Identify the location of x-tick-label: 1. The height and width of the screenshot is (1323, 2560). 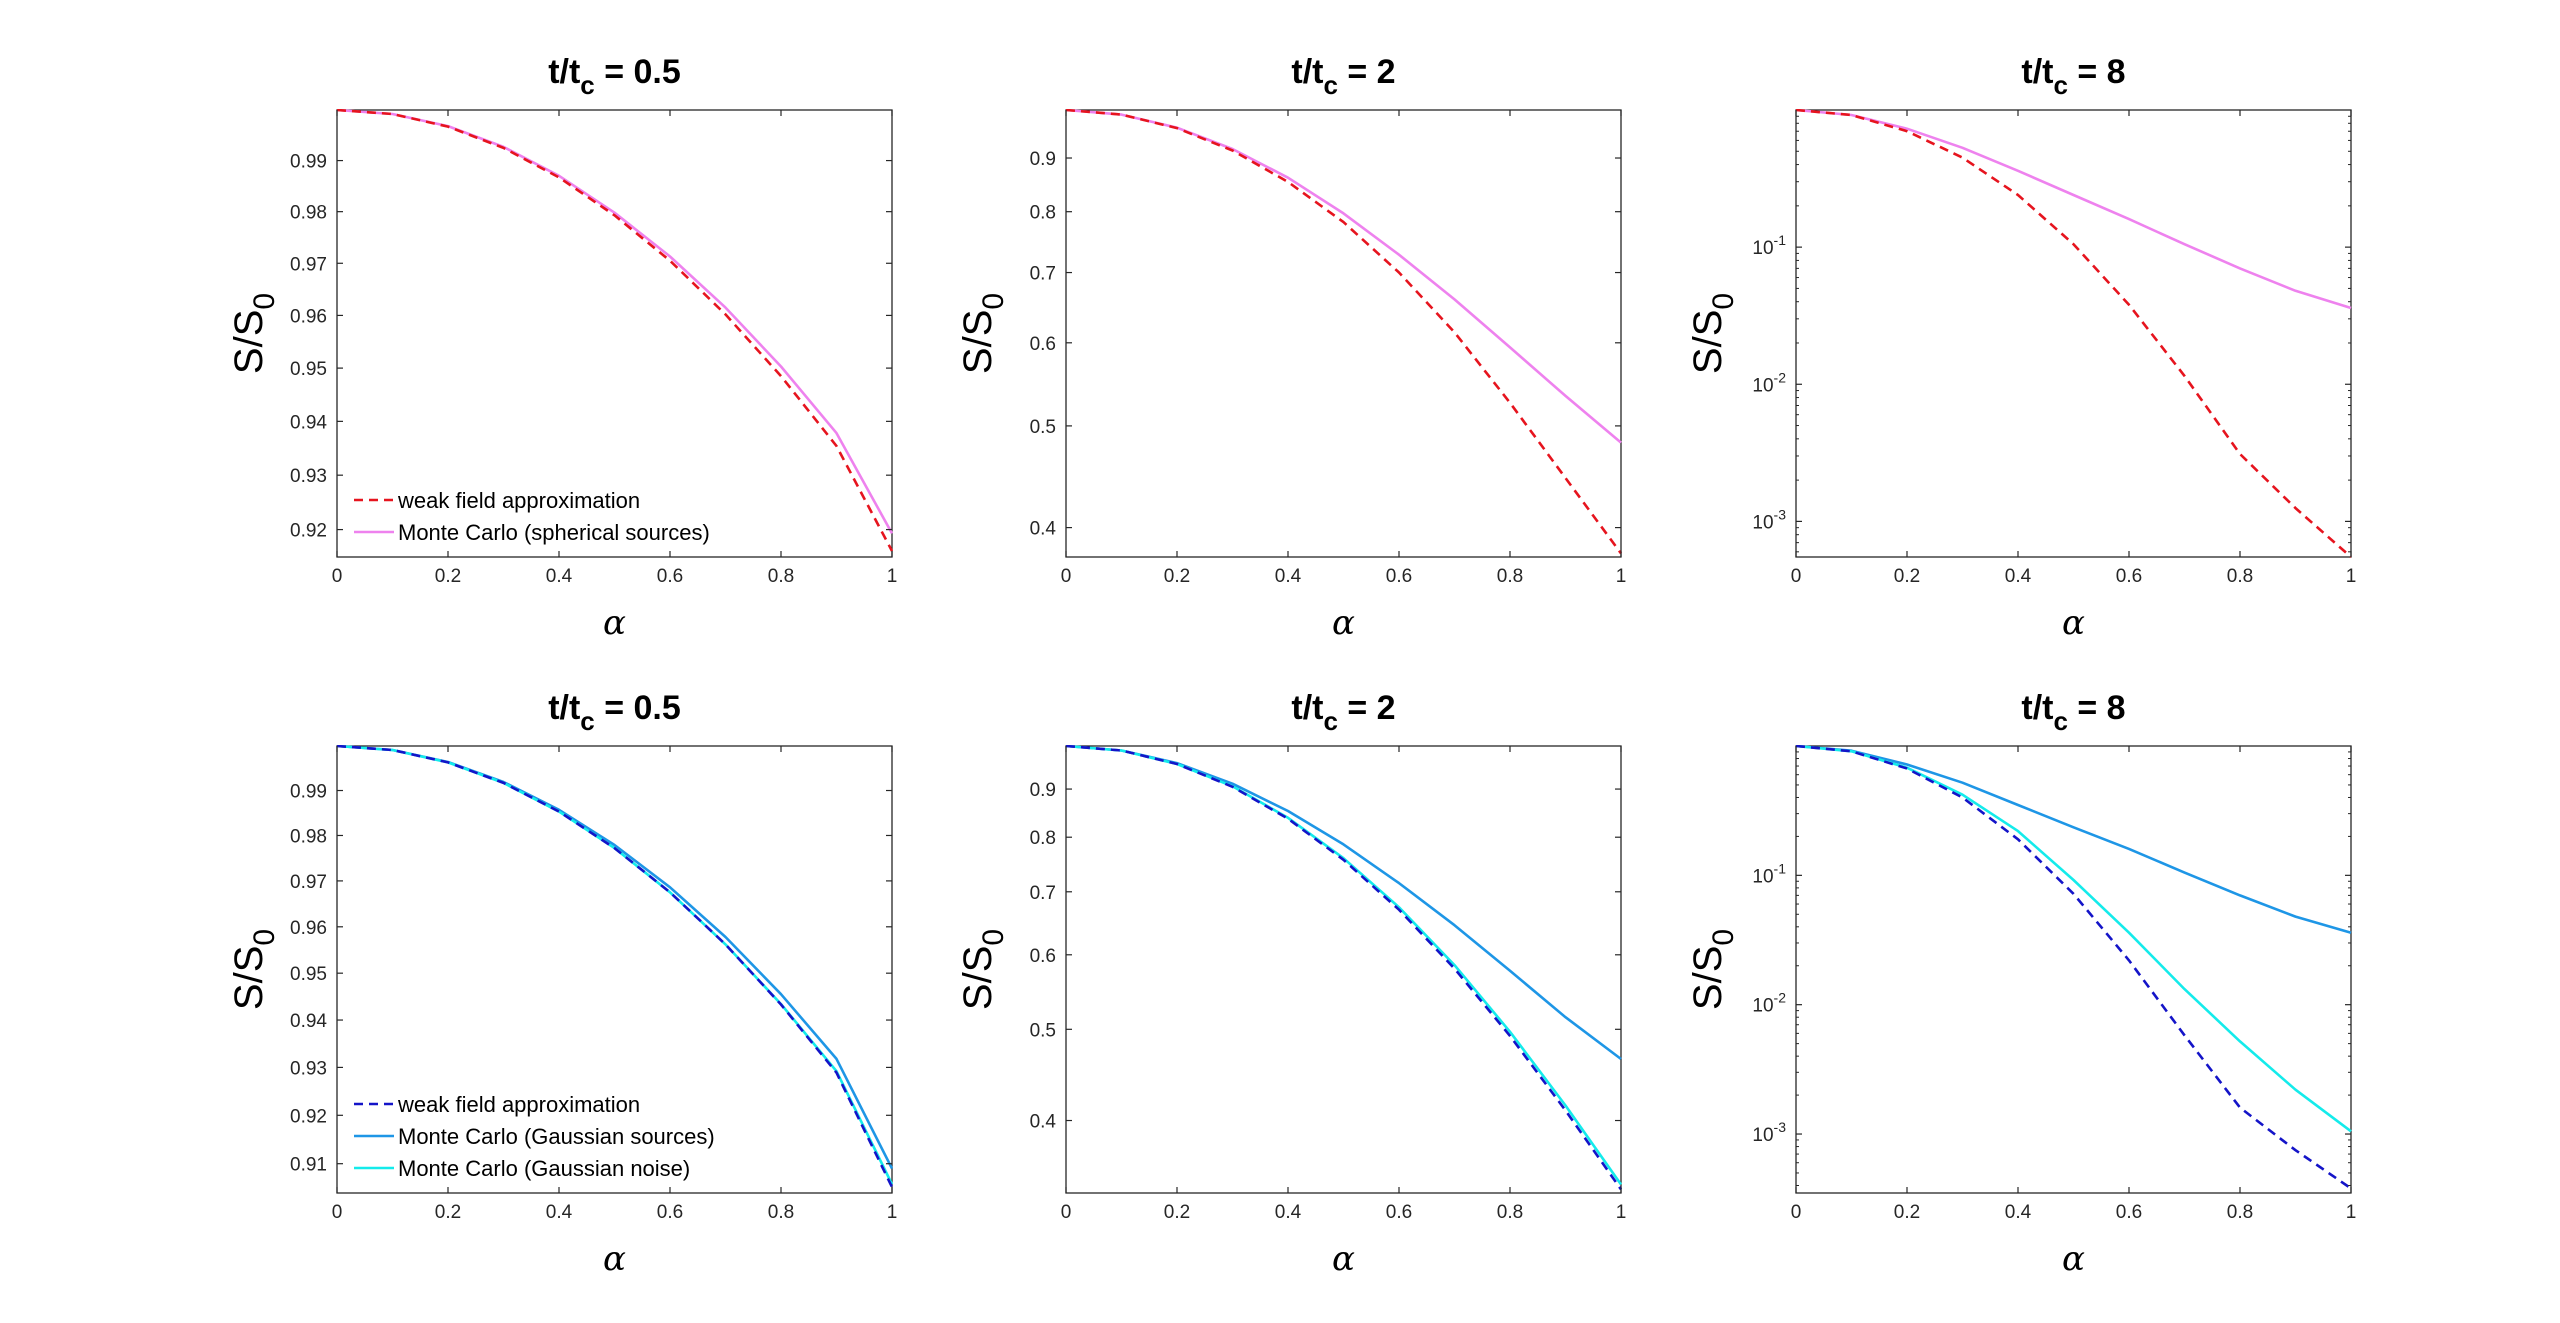
(892, 576).